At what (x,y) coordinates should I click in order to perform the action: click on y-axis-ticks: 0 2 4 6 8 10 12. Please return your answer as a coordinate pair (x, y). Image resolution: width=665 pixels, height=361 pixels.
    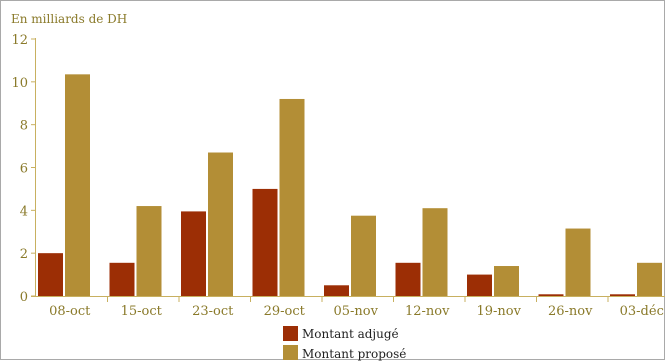
    Looking at the image, I should click on (23, 169).